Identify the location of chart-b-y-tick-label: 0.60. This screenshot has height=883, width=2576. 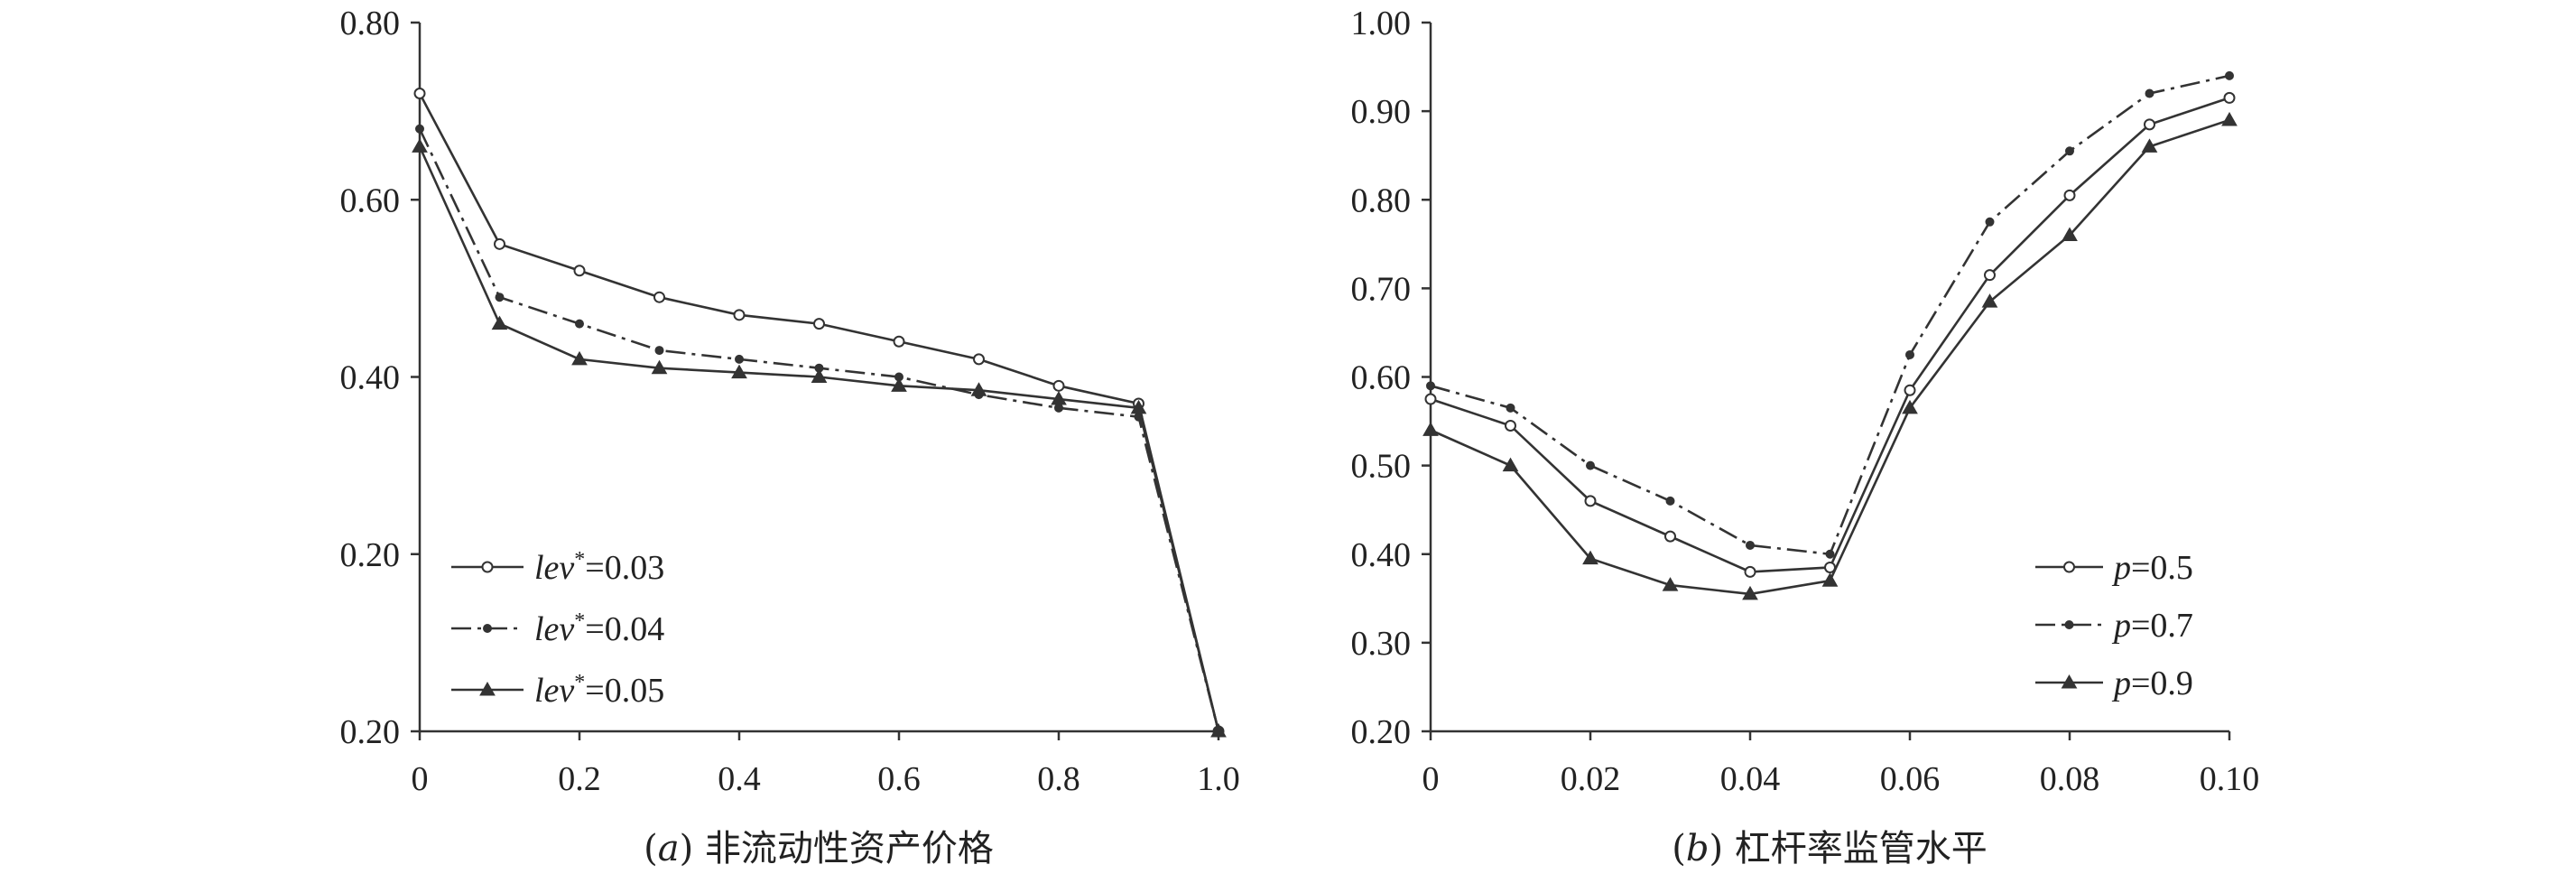
(1382, 378).